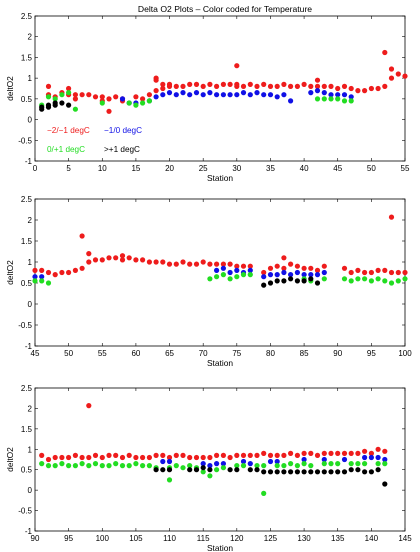  Describe the element at coordinates (10, 459) in the screenshot. I see `y-axis-label: deltO2` at that location.